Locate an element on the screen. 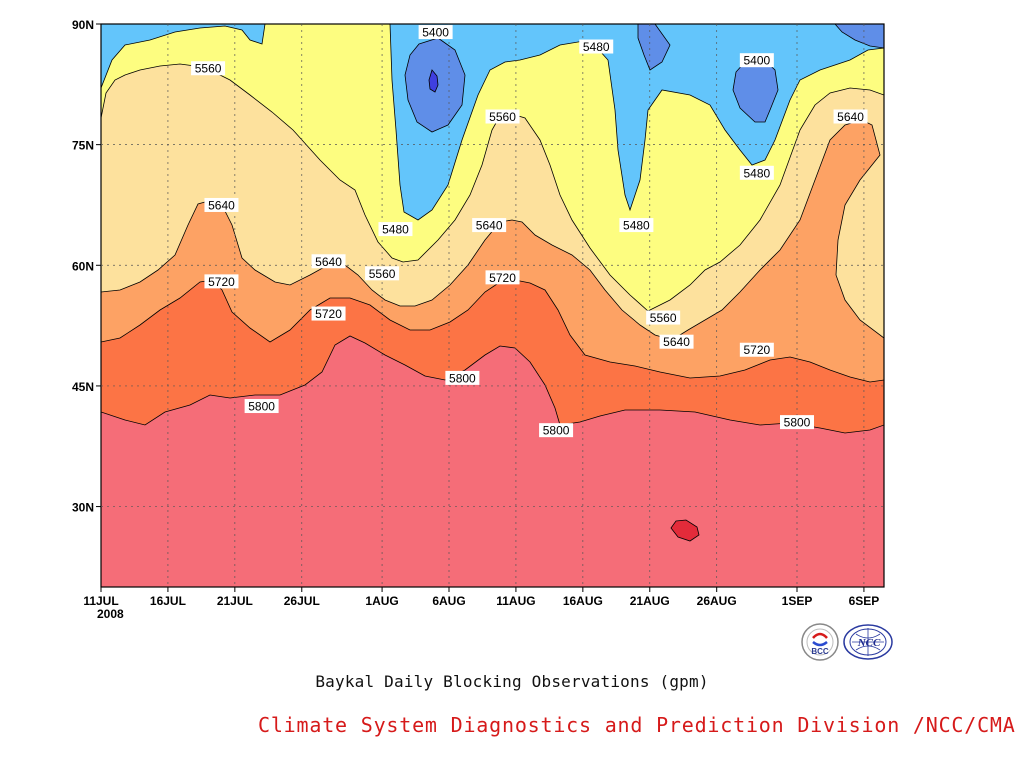  x-tick-label: 16AUG is located at coordinates (583, 601).